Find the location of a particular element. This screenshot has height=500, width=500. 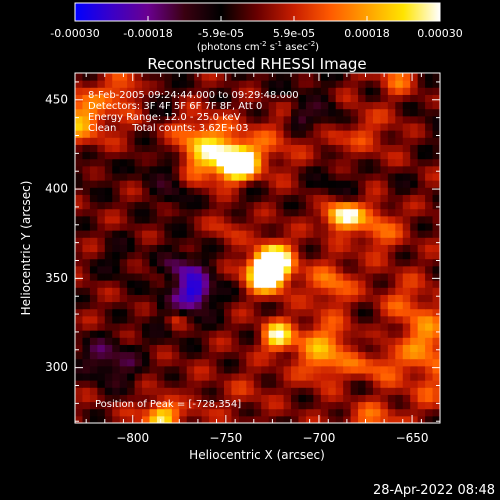

colorbar-tick-label: 5.9e-05 is located at coordinates (294, 33).